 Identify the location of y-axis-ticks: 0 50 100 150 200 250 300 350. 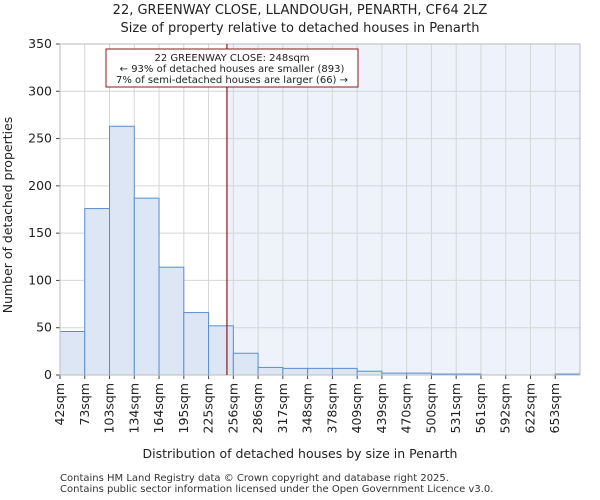
(44, 209).